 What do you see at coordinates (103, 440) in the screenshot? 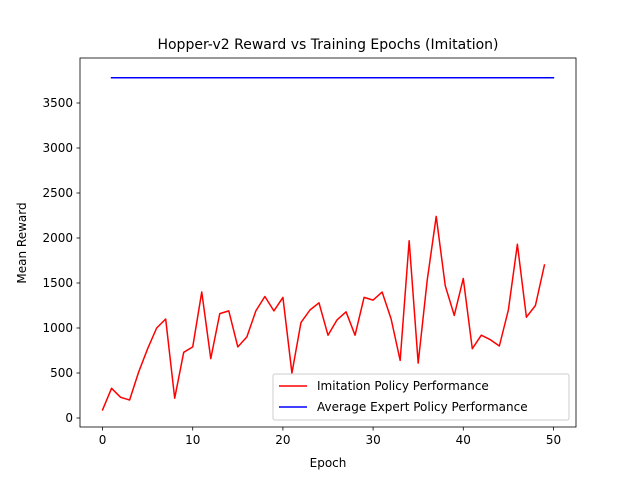
I see `x-tick-label: 0` at bounding box center [103, 440].